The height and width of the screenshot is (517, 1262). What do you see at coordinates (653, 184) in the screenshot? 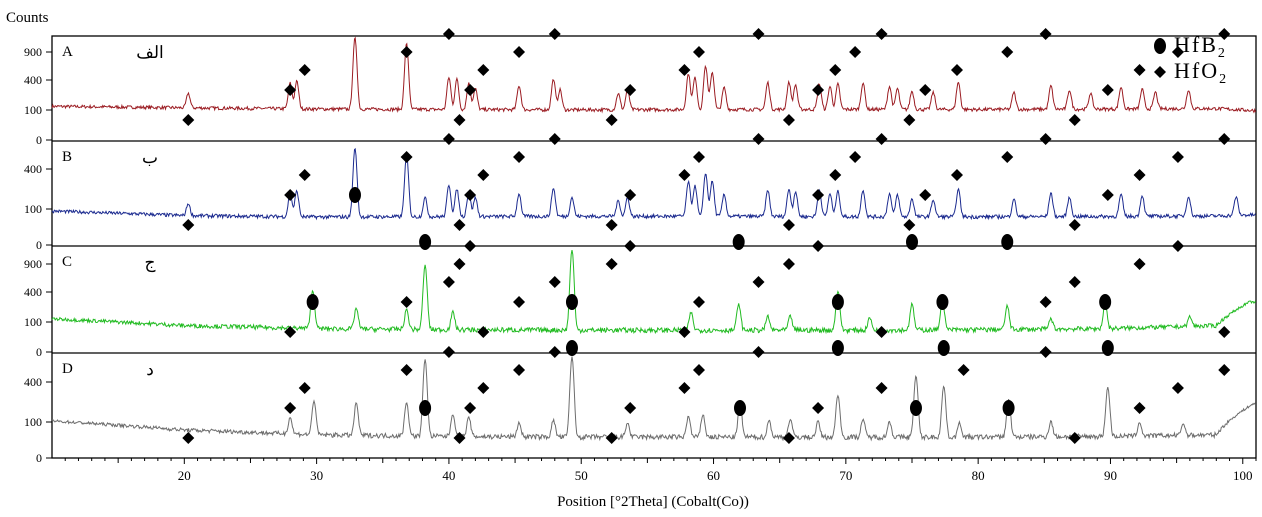
I see `series-line-B` at bounding box center [653, 184].